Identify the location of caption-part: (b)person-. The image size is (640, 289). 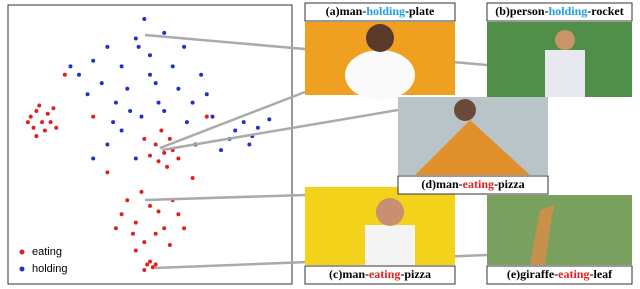
(521, 11).